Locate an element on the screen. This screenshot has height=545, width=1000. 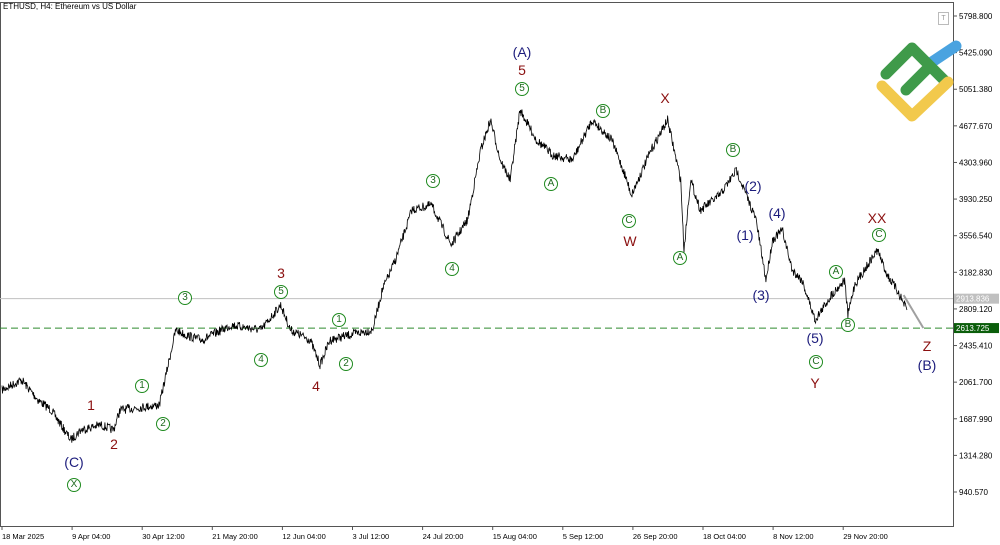
y-tick-label: 3182.830 is located at coordinates (976, 272).